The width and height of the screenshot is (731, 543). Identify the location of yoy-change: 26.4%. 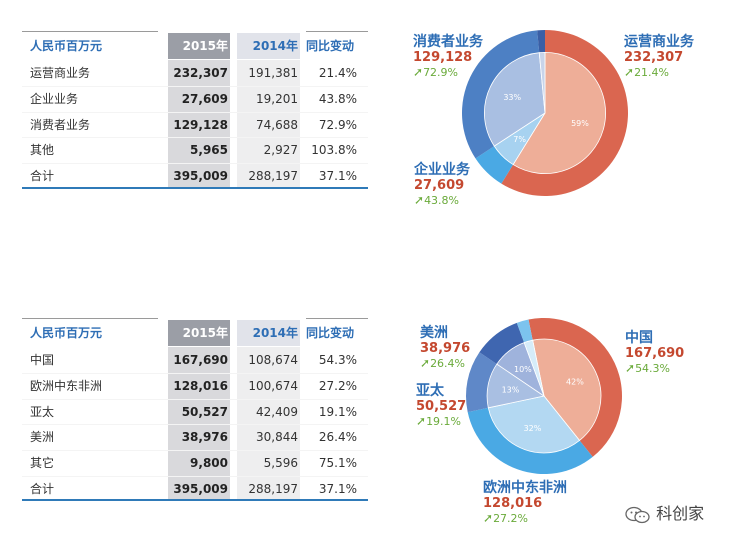
(337, 437).